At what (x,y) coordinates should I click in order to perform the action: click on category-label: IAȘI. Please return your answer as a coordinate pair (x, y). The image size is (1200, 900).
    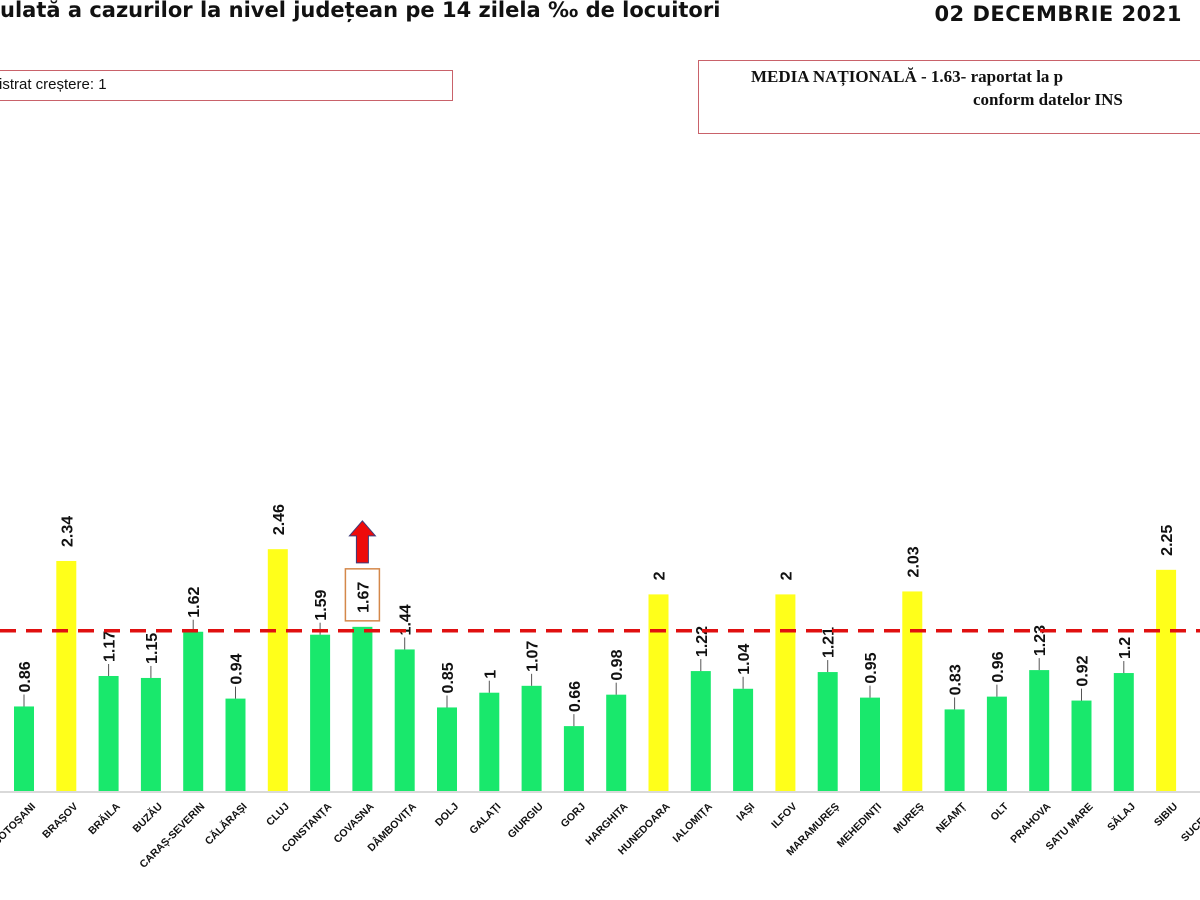
    Looking at the image, I should click on (745, 812).